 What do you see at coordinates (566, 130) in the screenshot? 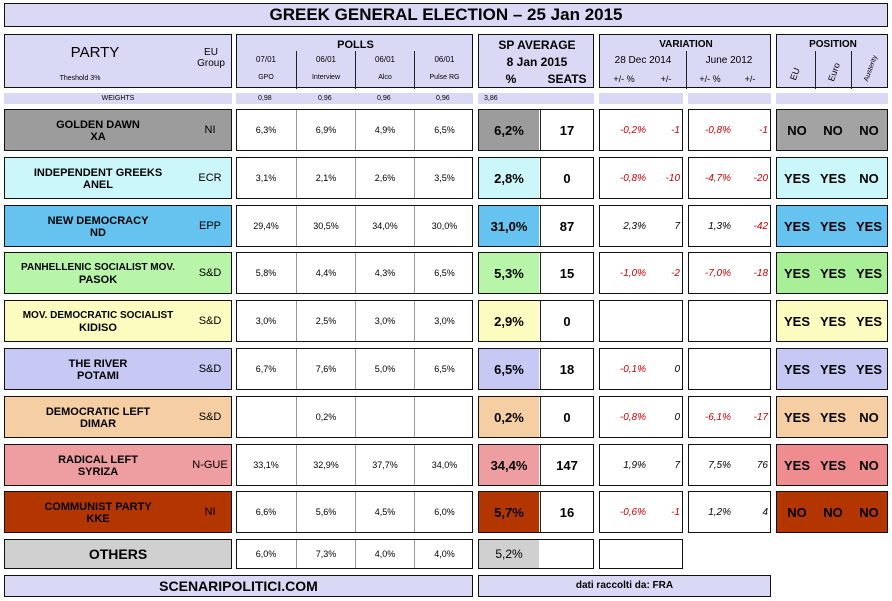
I see `seats-value: 17` at bounding box center [566, 130].